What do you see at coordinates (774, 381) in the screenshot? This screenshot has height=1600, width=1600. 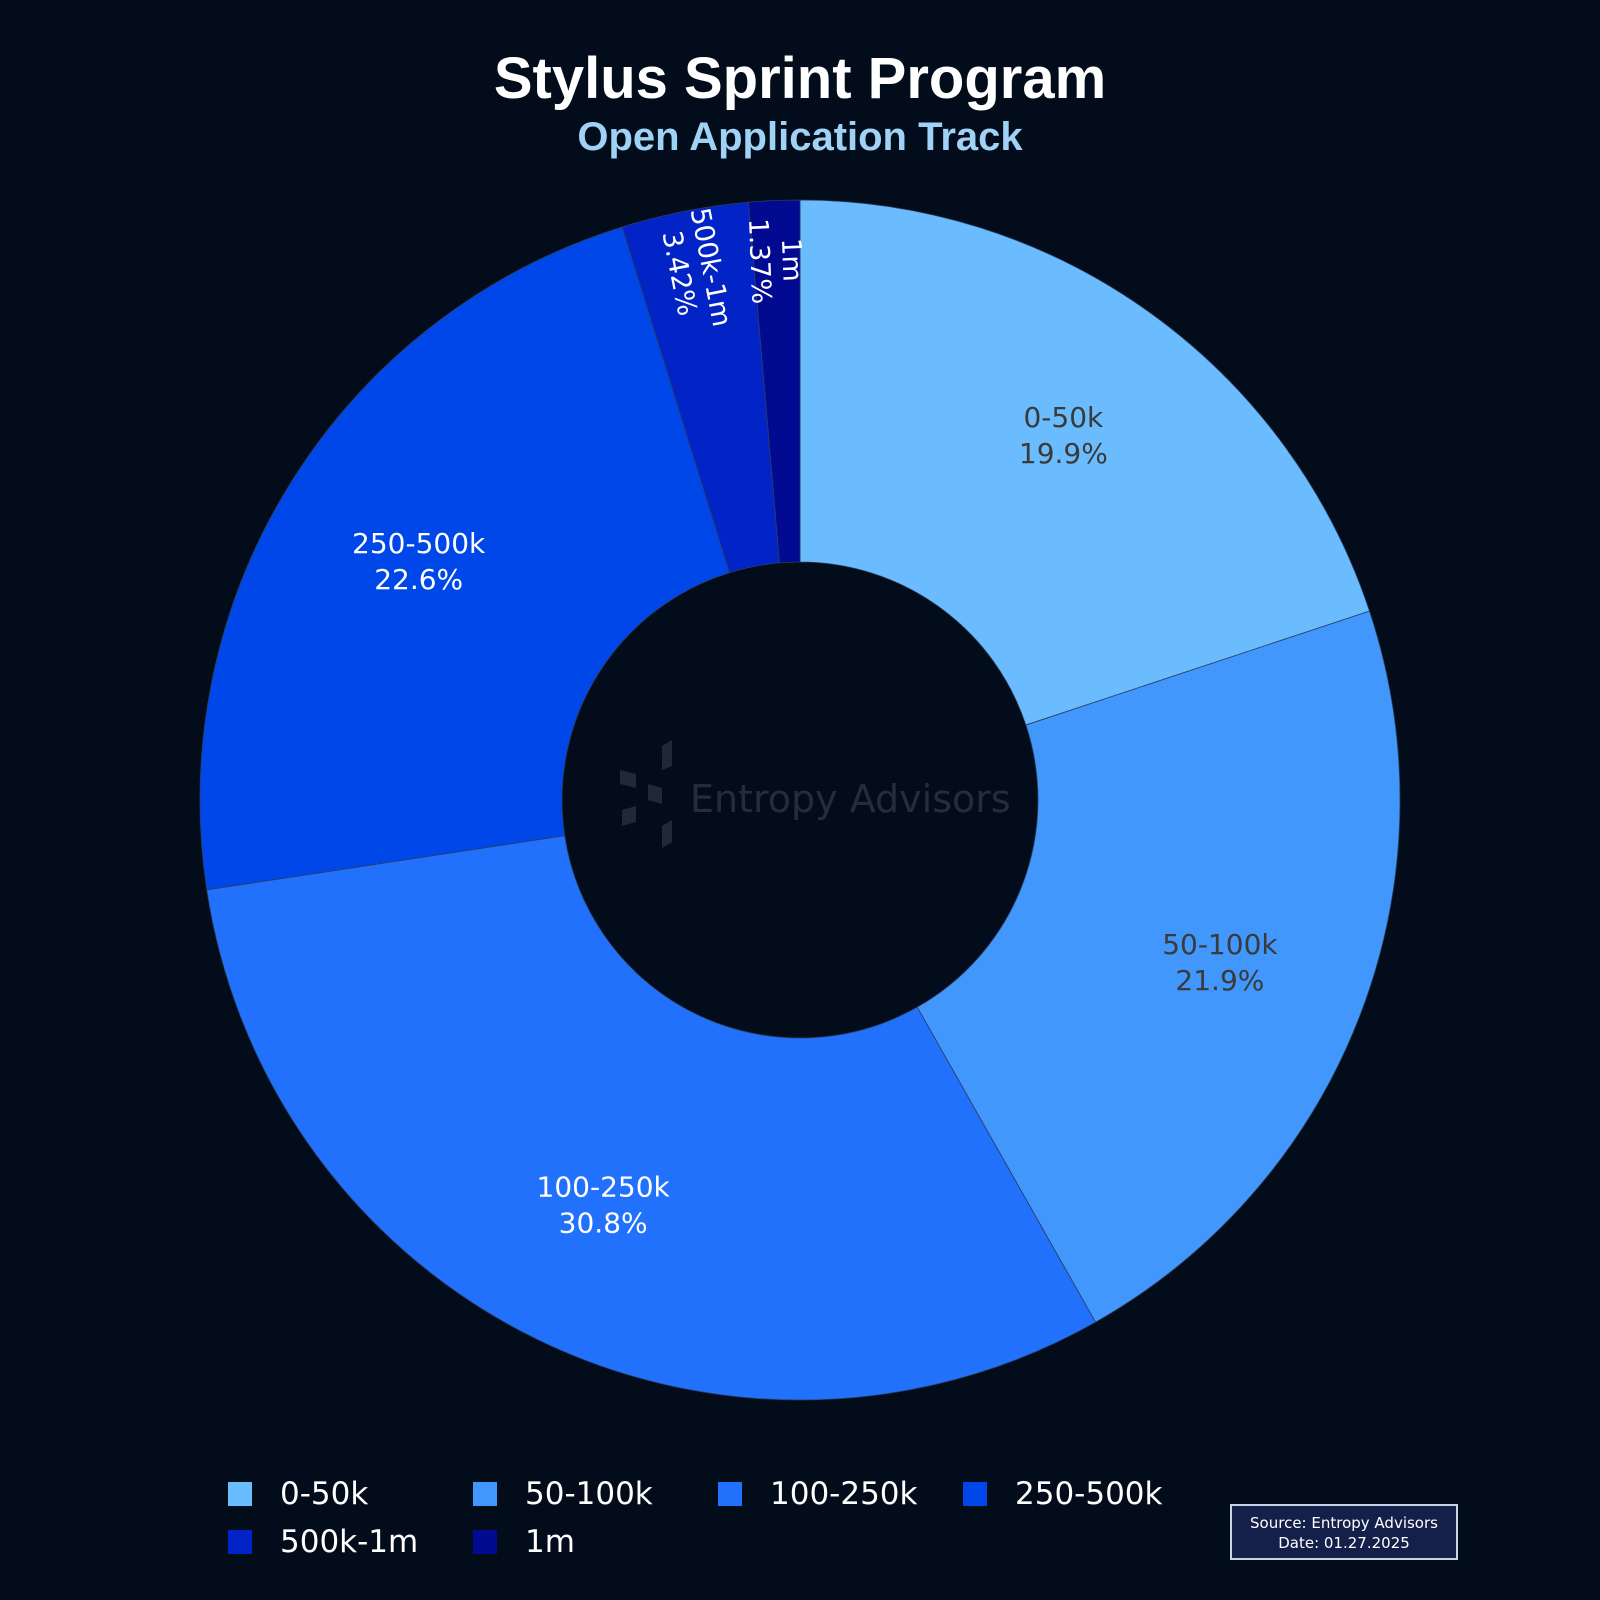 I see `slice-1m` at bounding box center [774, 381].